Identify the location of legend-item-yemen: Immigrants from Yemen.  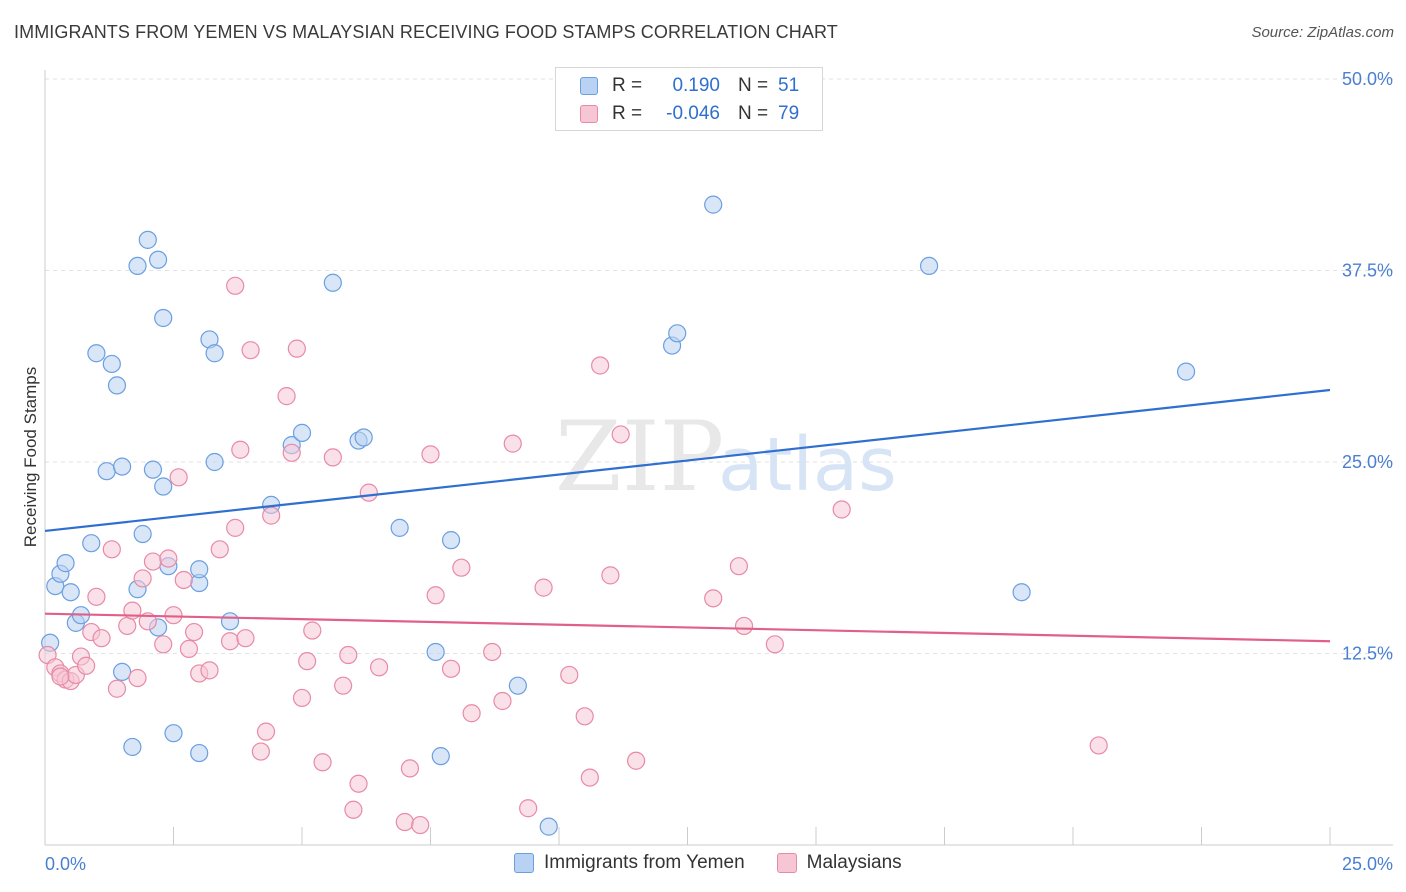
(629, 863).